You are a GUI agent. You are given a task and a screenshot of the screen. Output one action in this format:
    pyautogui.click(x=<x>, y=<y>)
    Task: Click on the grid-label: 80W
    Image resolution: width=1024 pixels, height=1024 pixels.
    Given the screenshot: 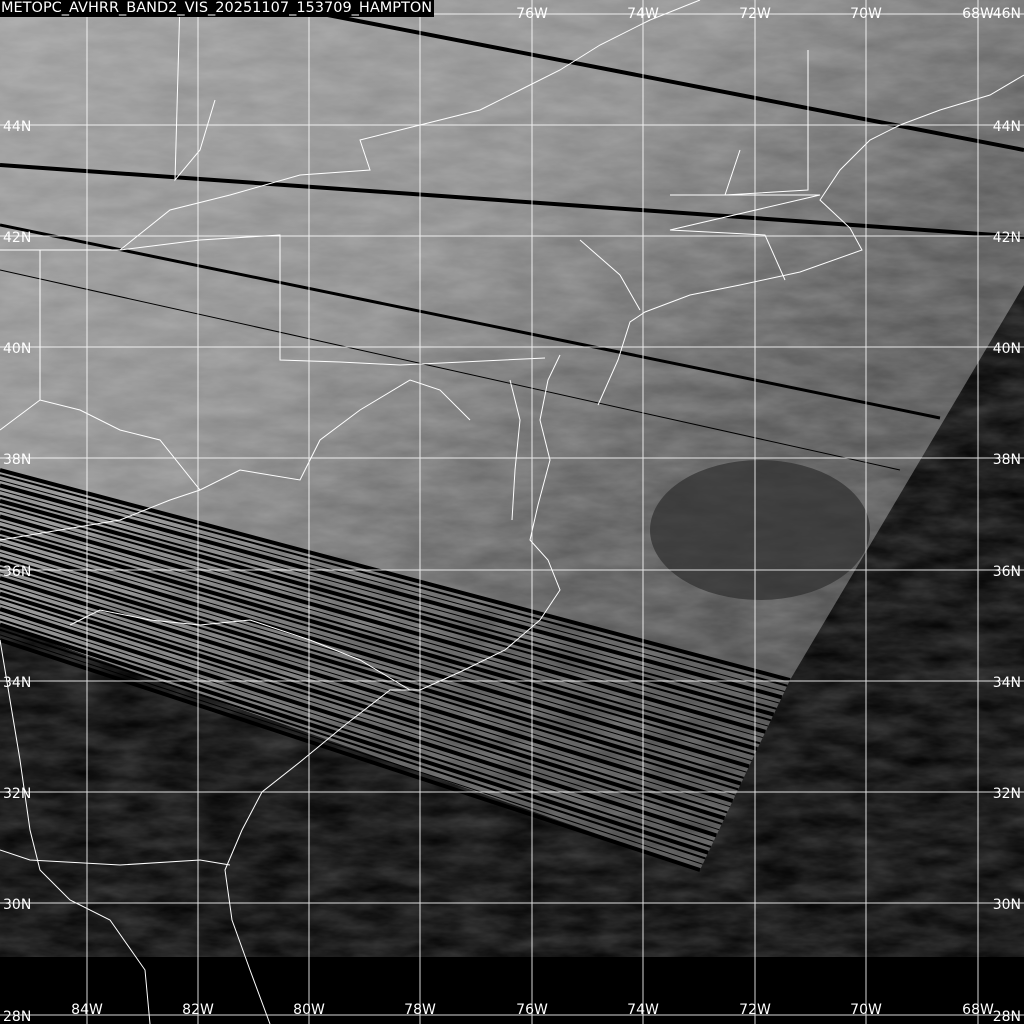 What is the action you would take?
    pyautogui.click(x=309, y=1010)
    